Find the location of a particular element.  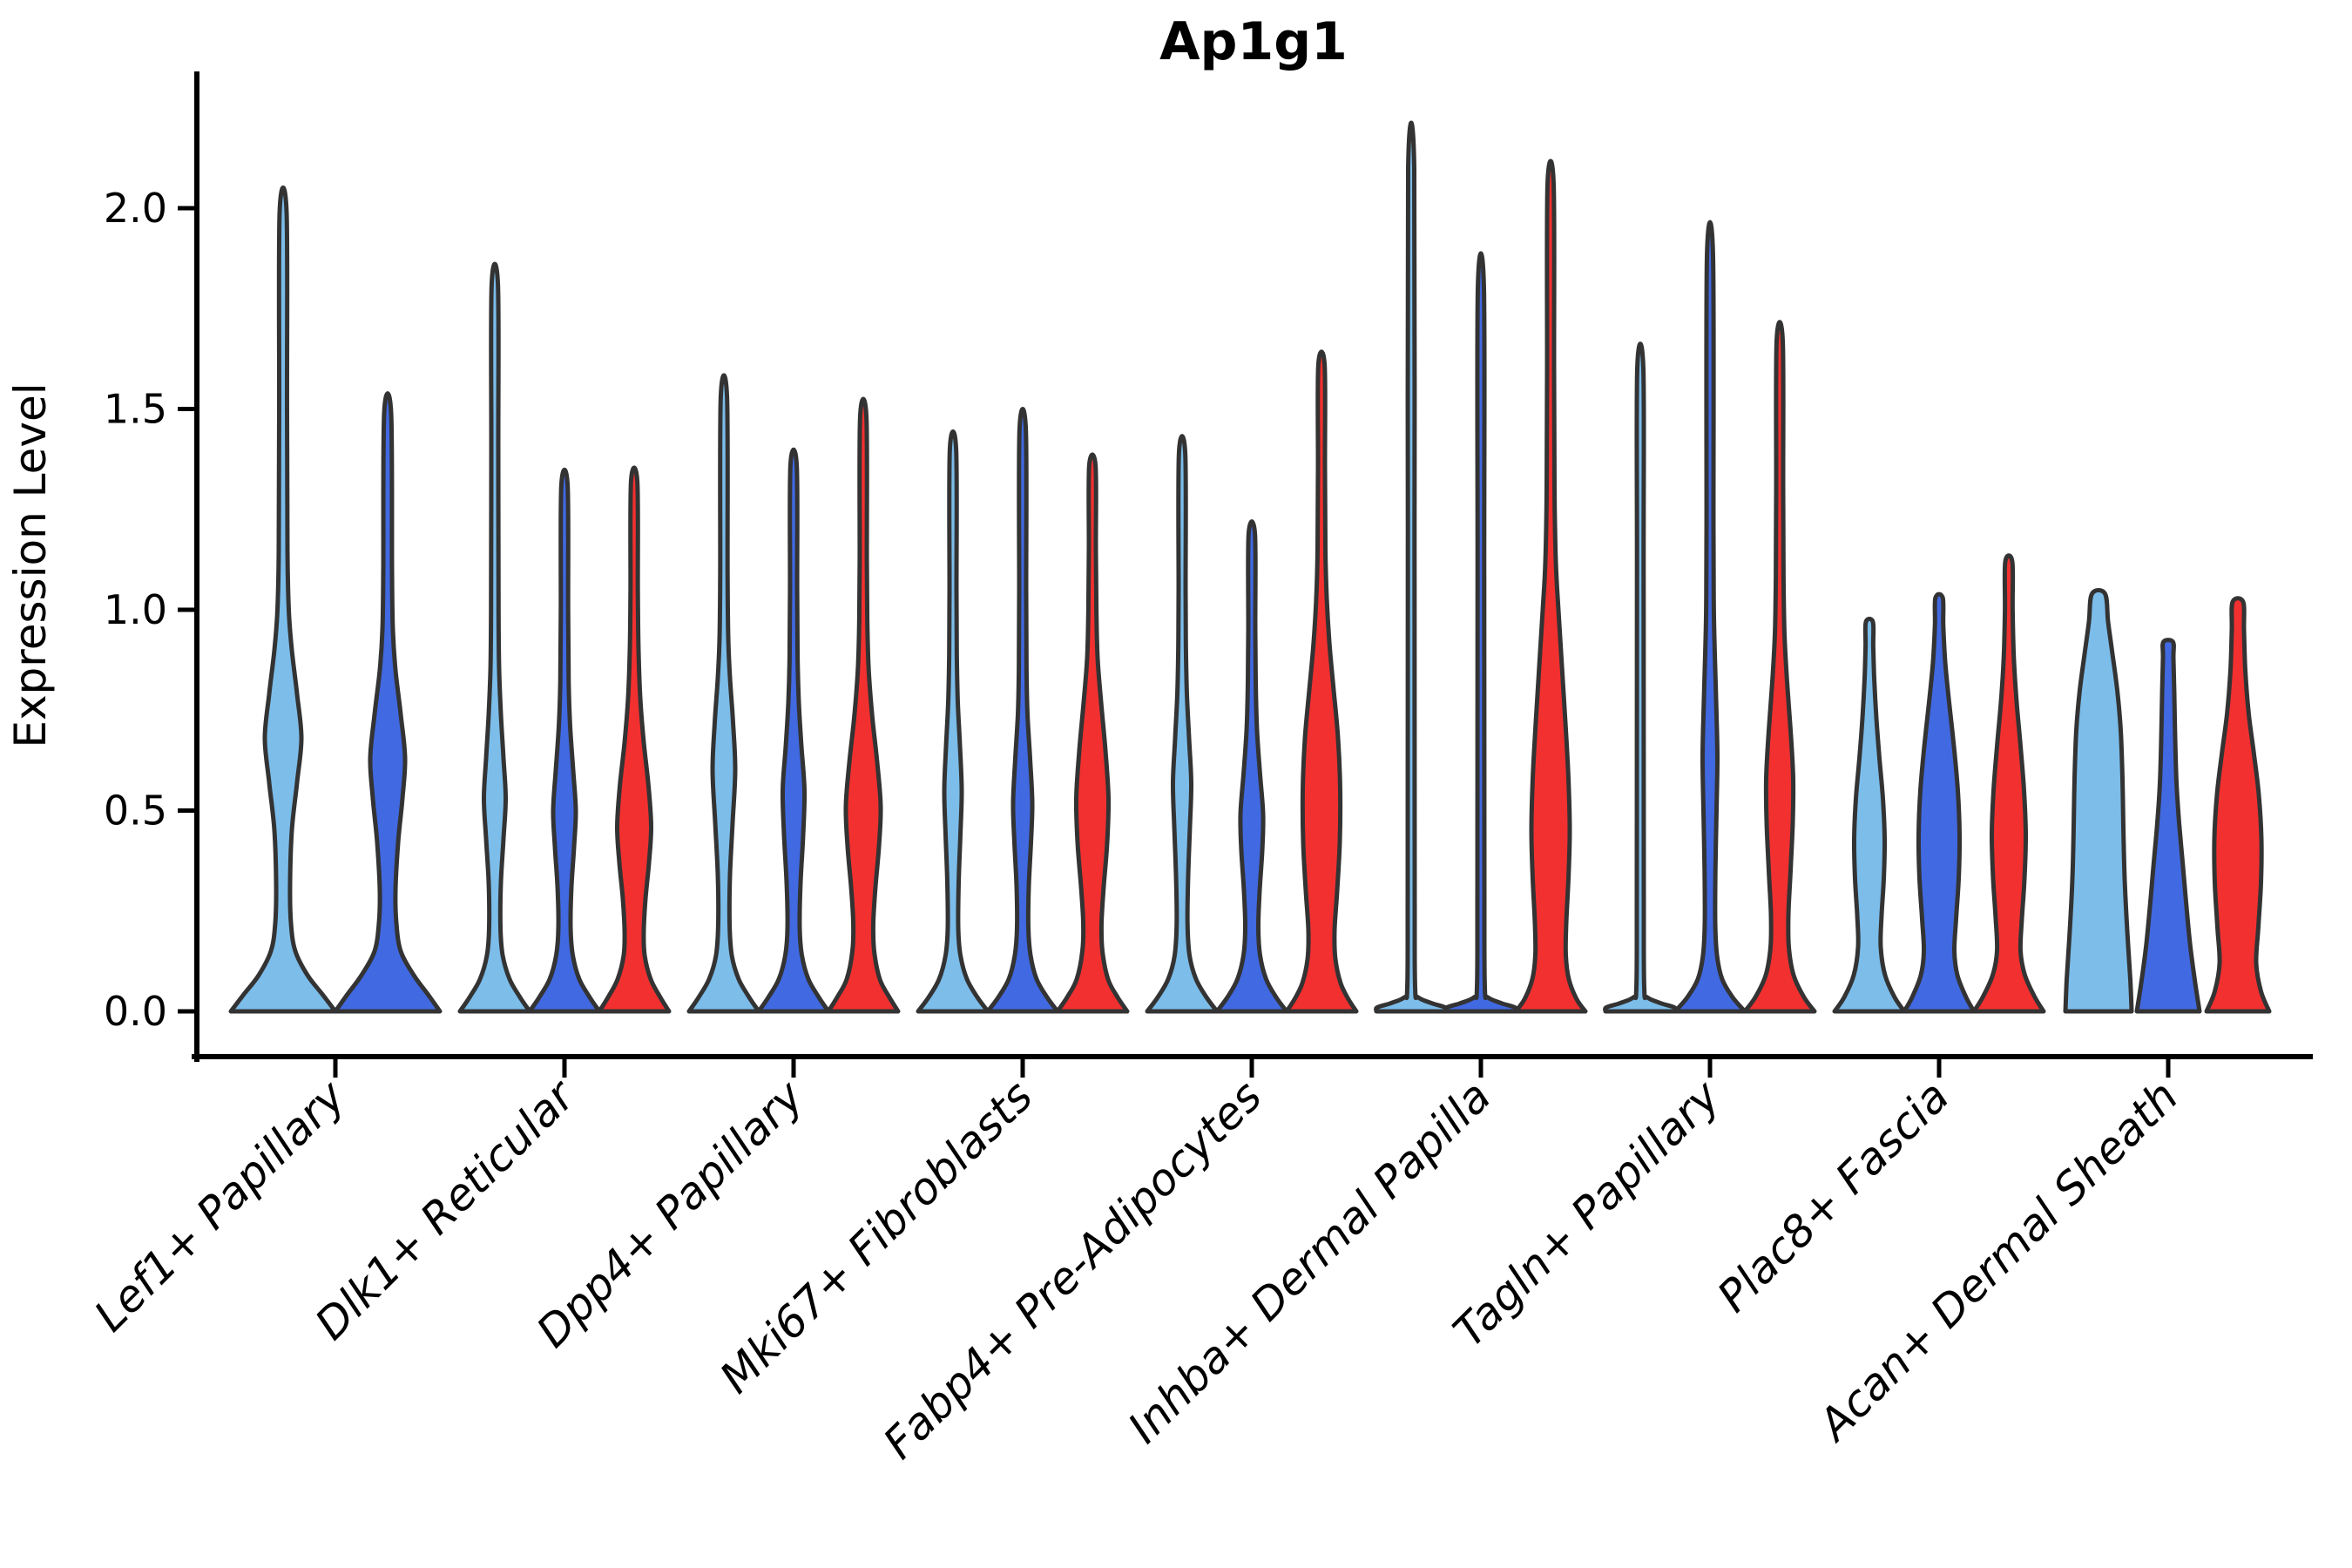

violin-group8-red is located at coordinates (2008, 783).